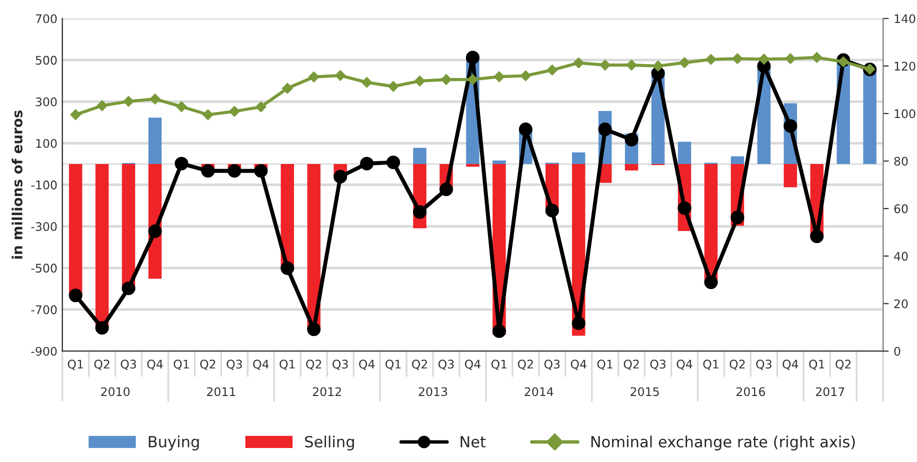 Image resolution: width=917 pixels, height=462 pixels. Describe the element at coordinates (44, 309) in the screenshot. I see `y-tick-label: -700` at that location.